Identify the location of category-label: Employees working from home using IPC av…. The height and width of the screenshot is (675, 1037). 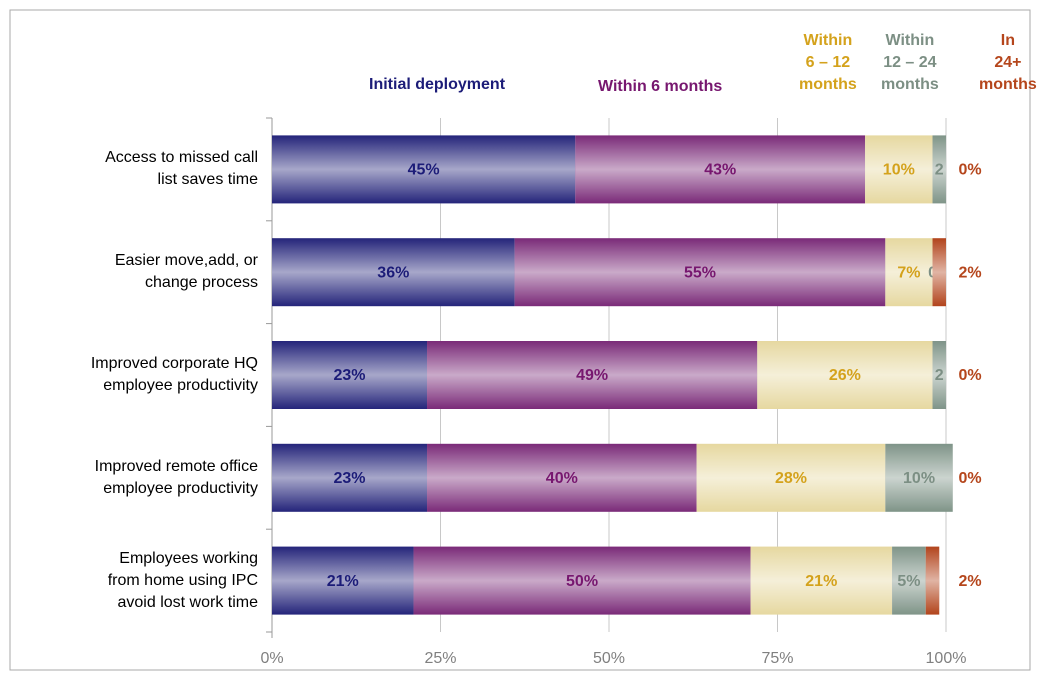
(182, 580).